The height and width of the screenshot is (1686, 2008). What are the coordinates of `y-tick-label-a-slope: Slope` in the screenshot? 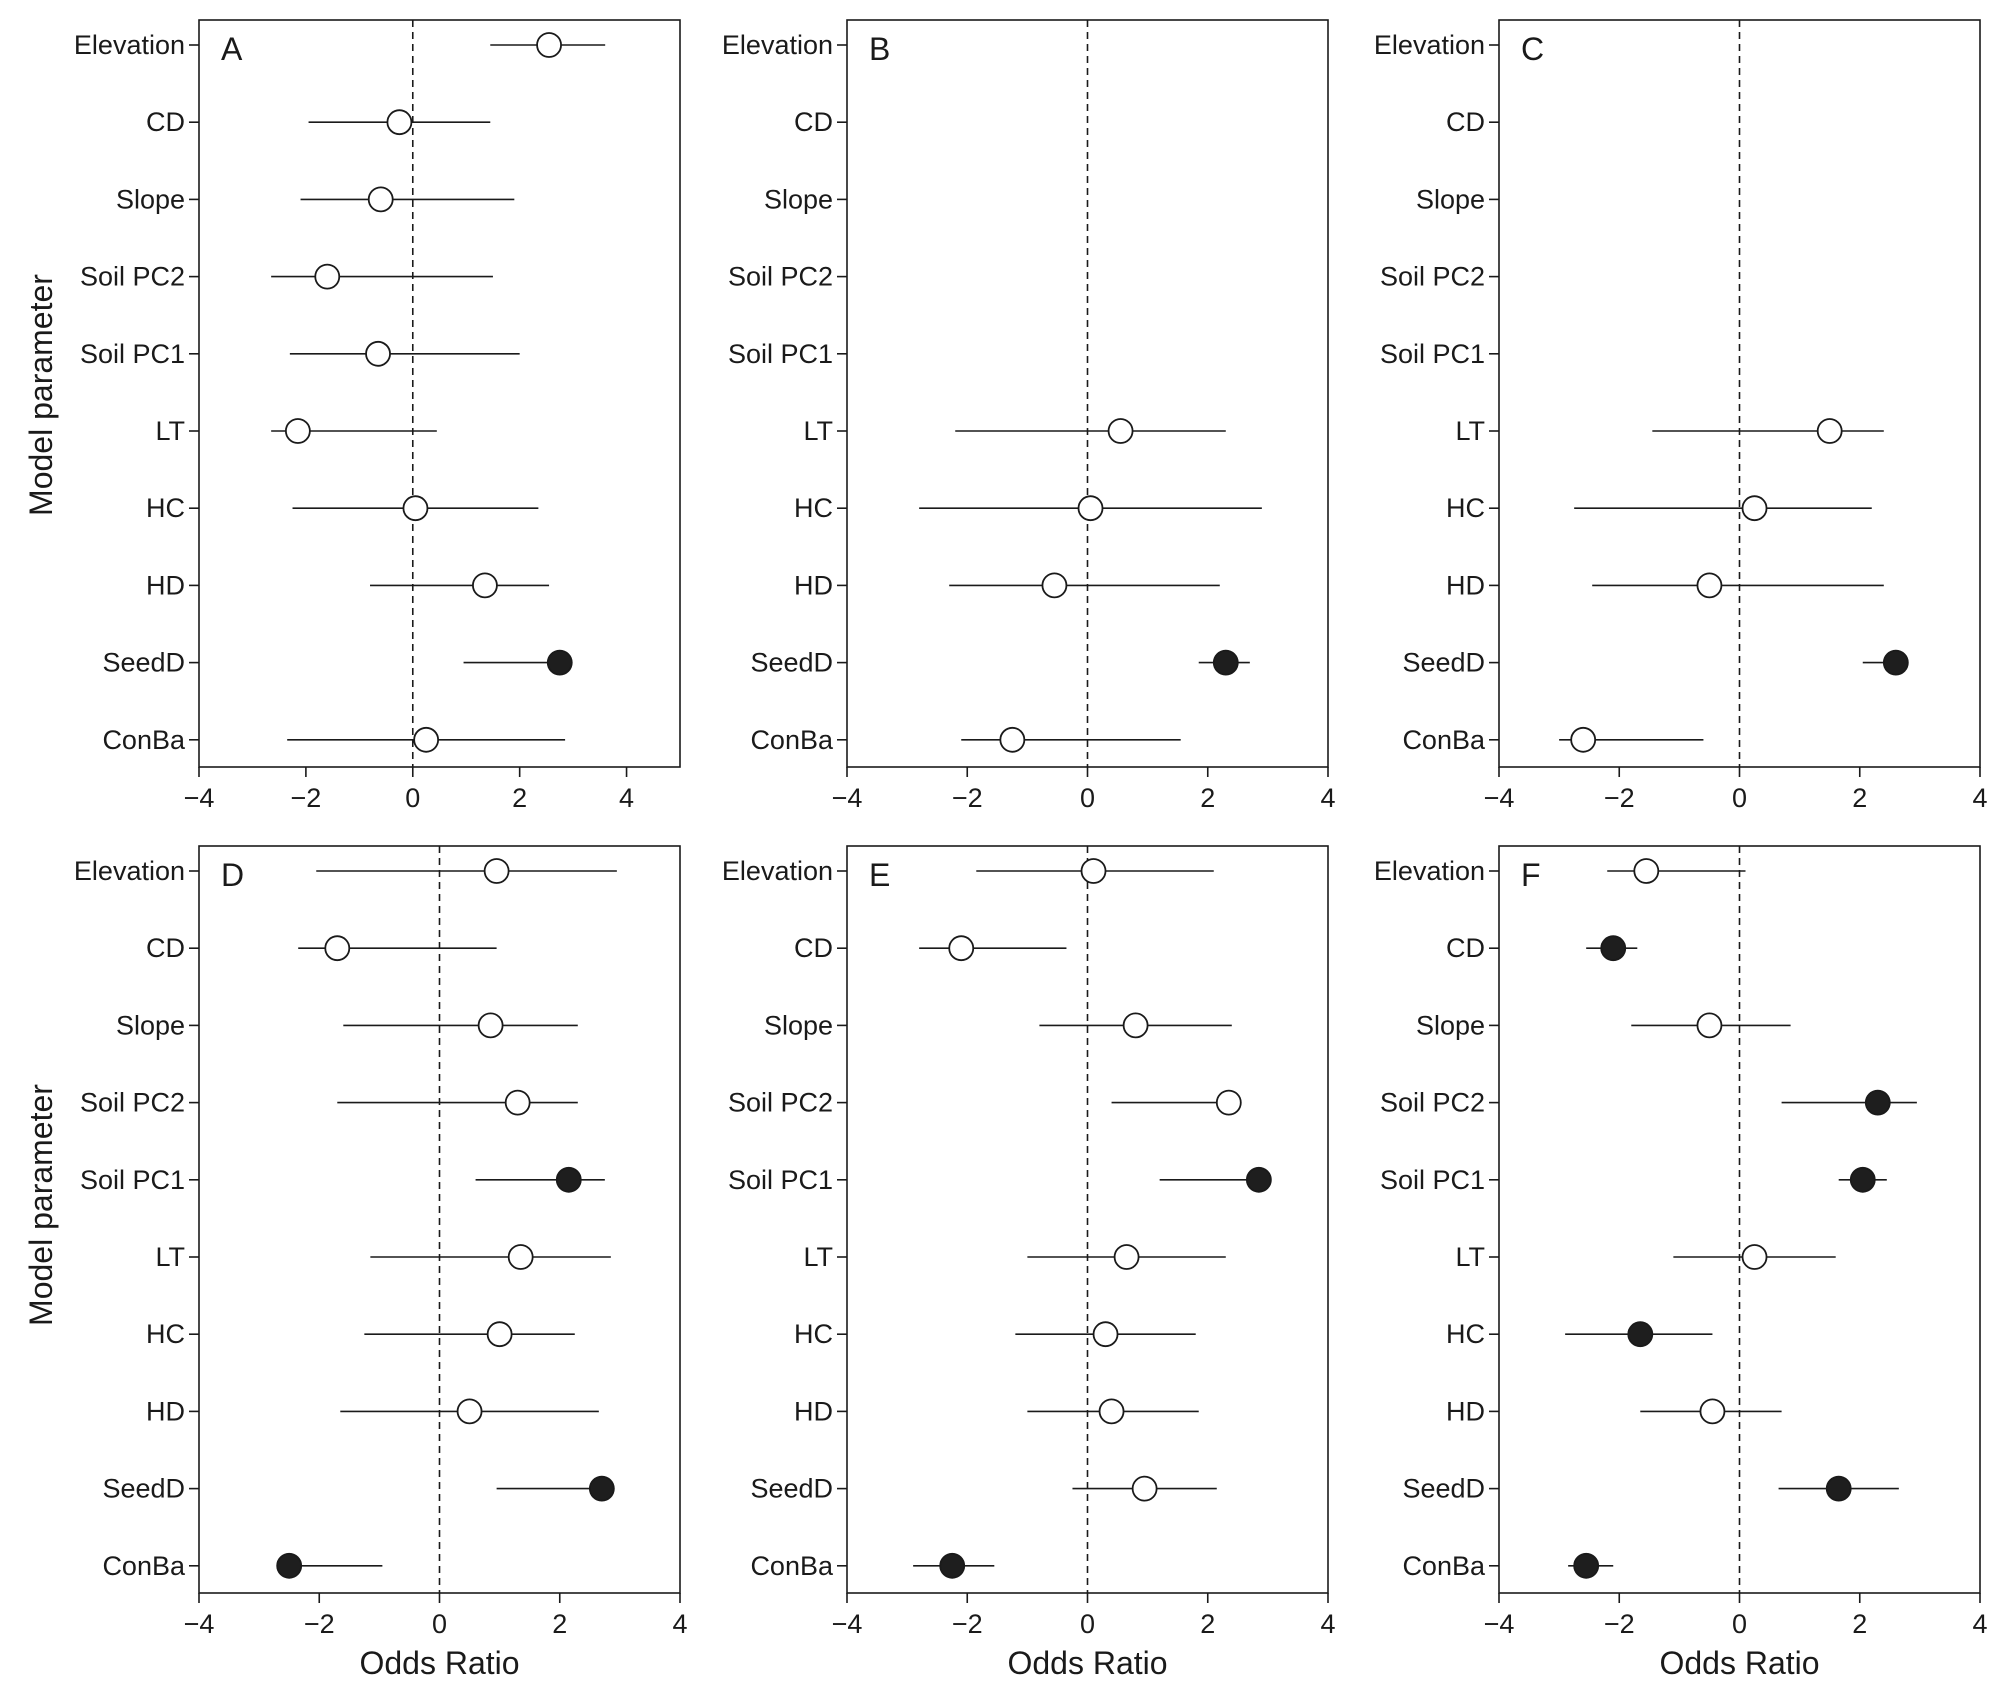 It's located at (150, 199).